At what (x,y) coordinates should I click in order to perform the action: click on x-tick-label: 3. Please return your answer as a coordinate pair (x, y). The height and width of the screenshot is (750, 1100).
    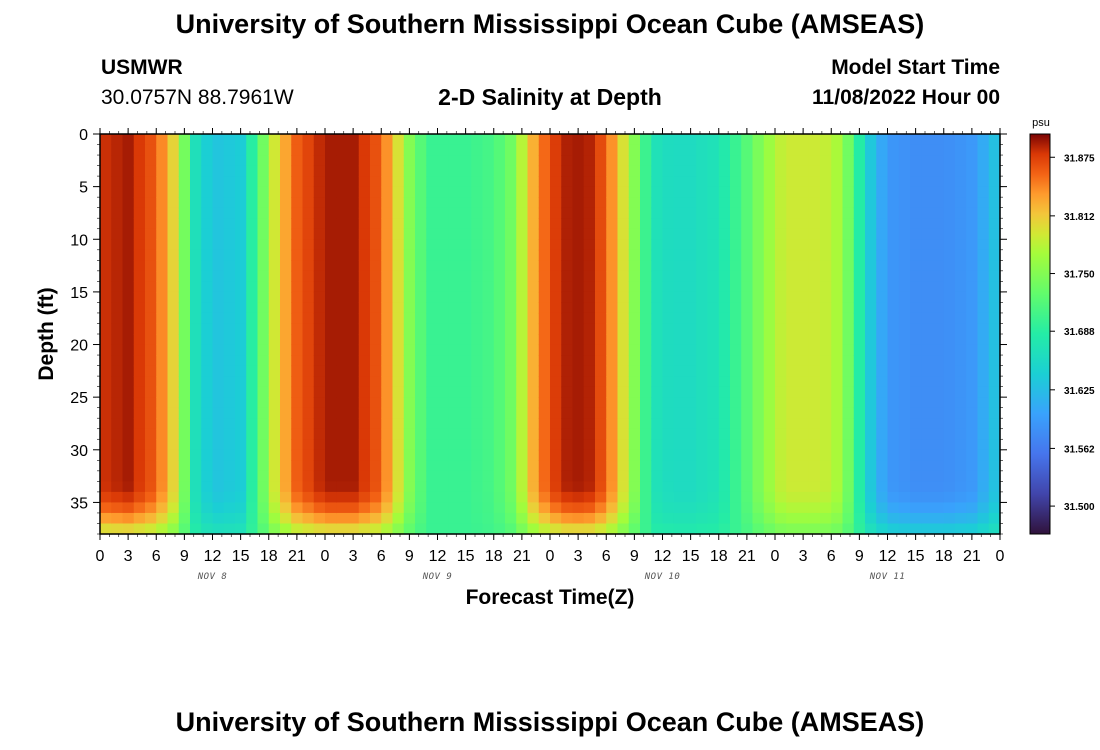
    Looking at the image, I should click on (128, 556).